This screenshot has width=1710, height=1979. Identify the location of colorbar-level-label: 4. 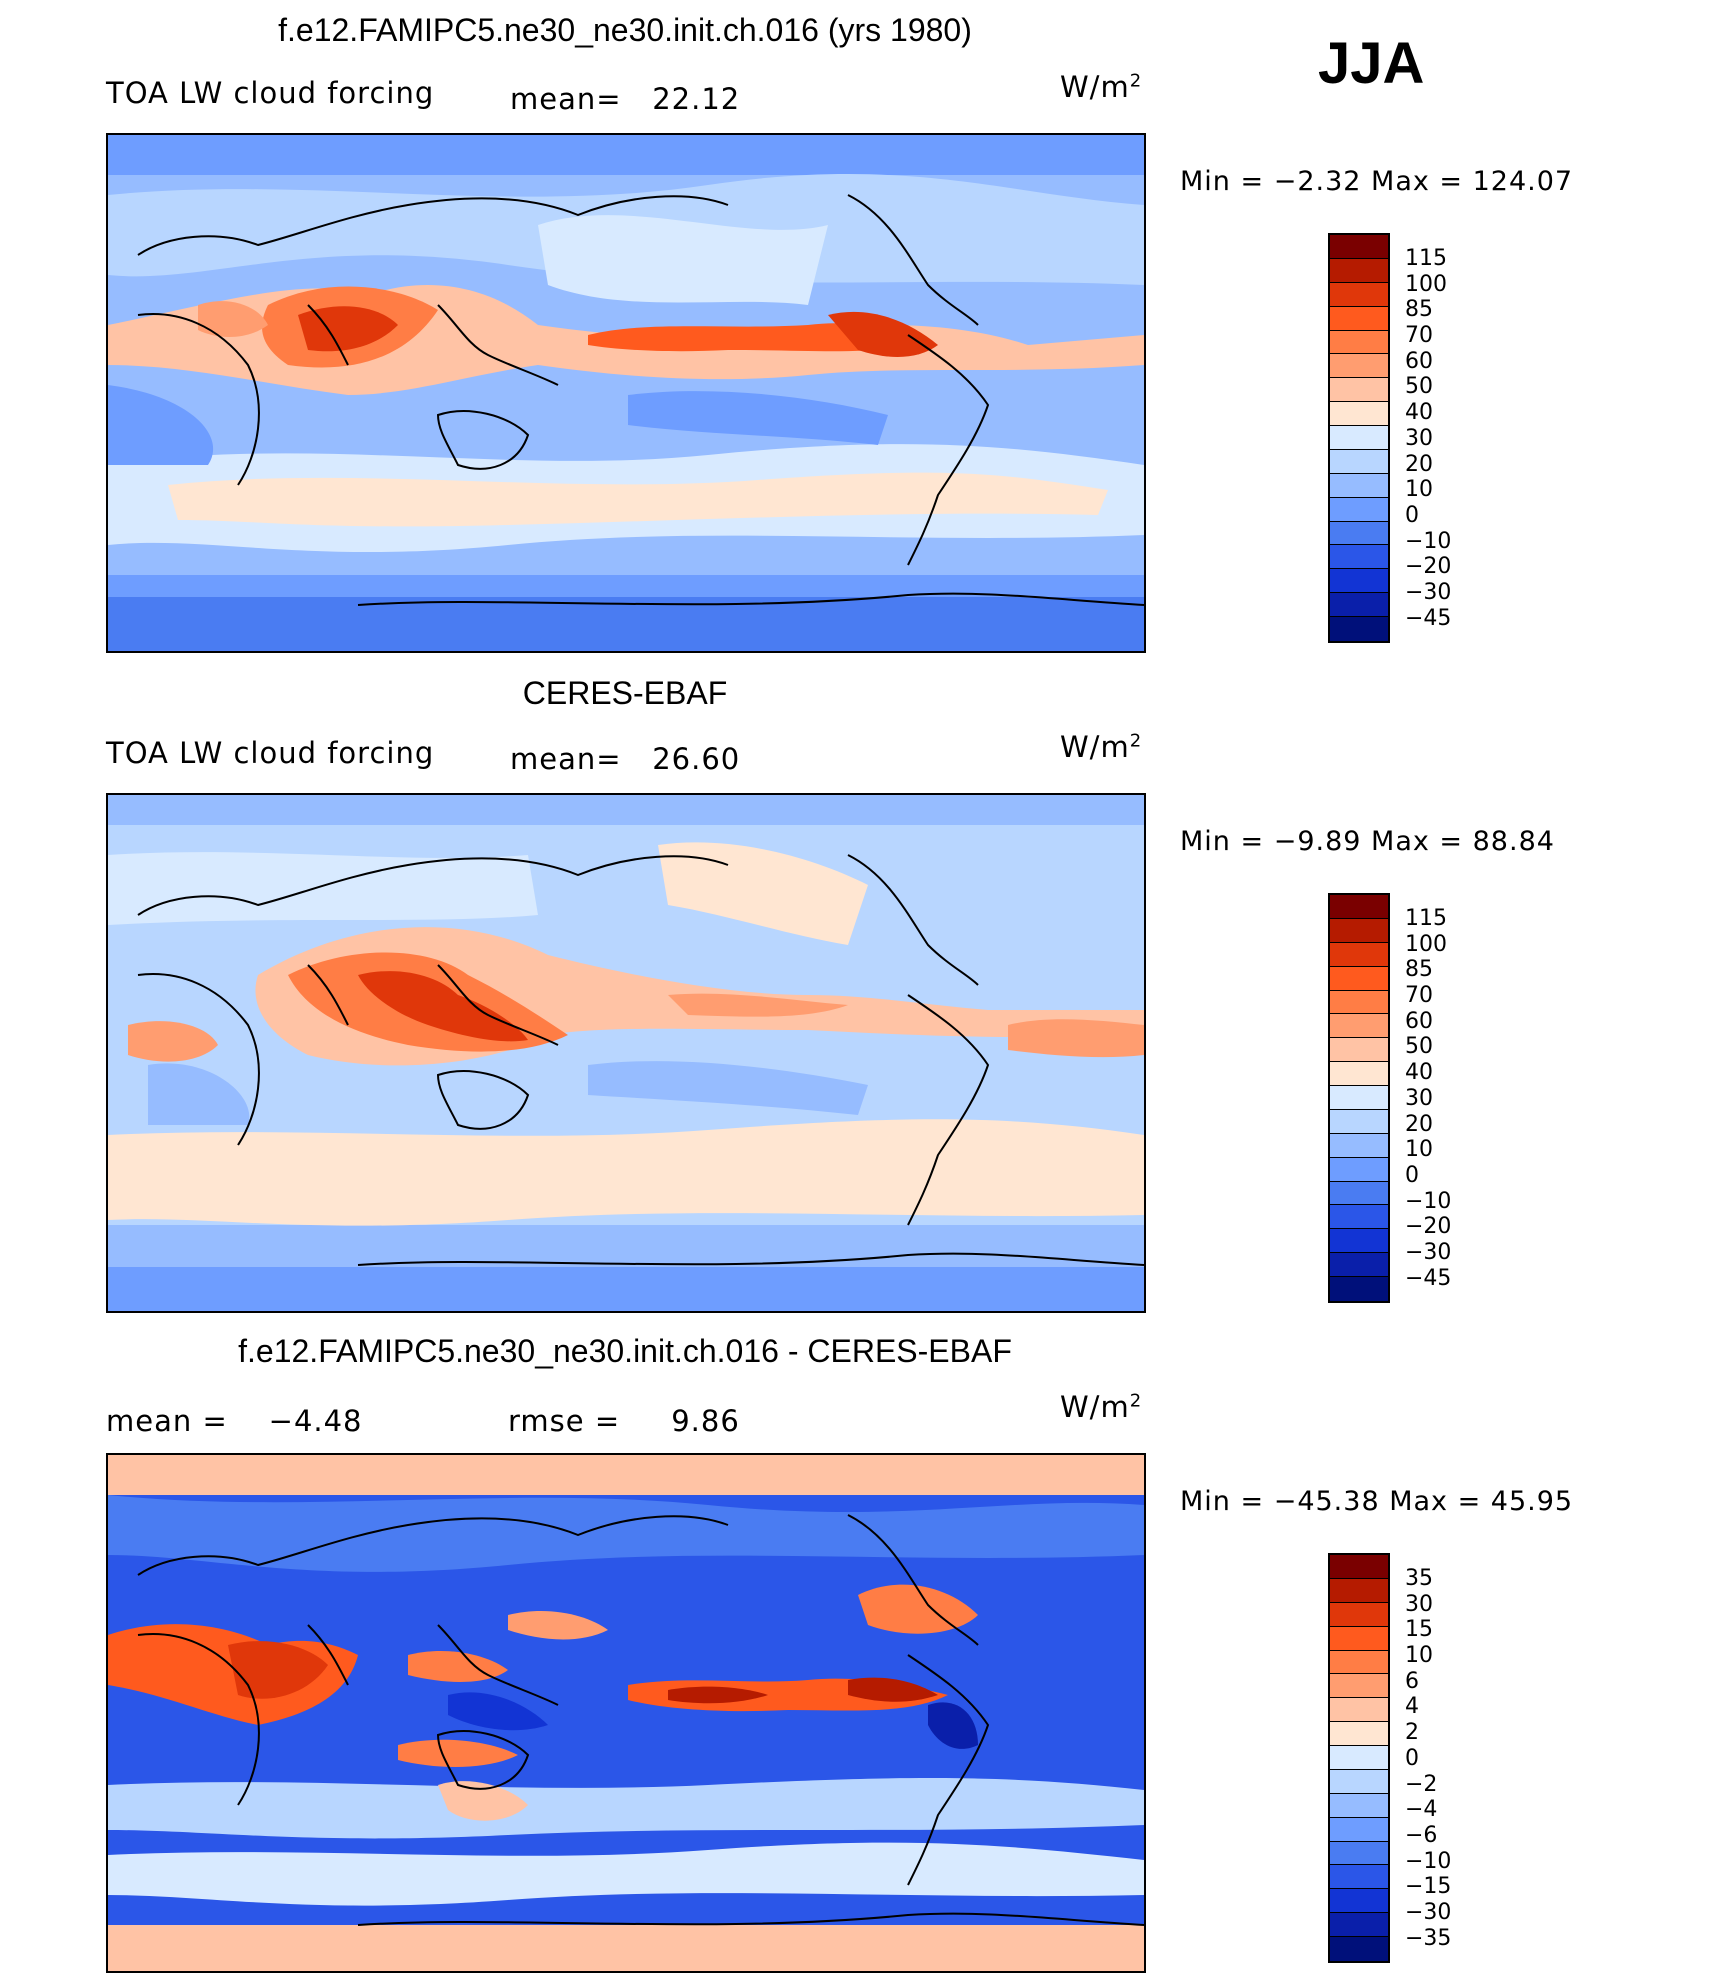
(1412, 1707).